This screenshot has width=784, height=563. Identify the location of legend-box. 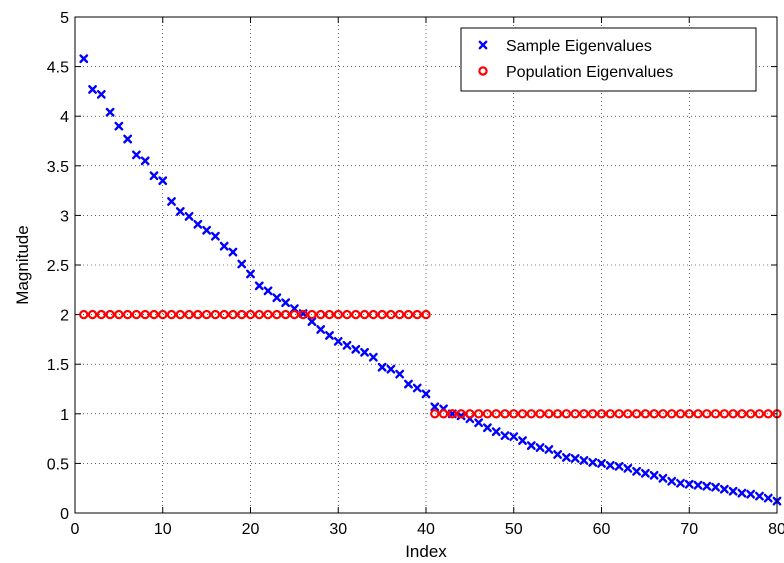
(608, 59).